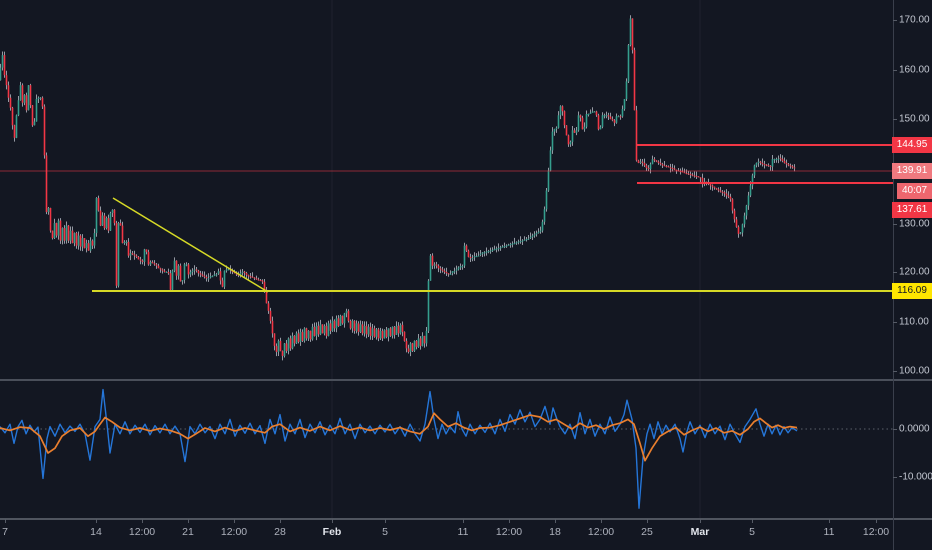 The image size is (932, 550). I want to click on price-tick-label: 100.00, so click(914, 371).